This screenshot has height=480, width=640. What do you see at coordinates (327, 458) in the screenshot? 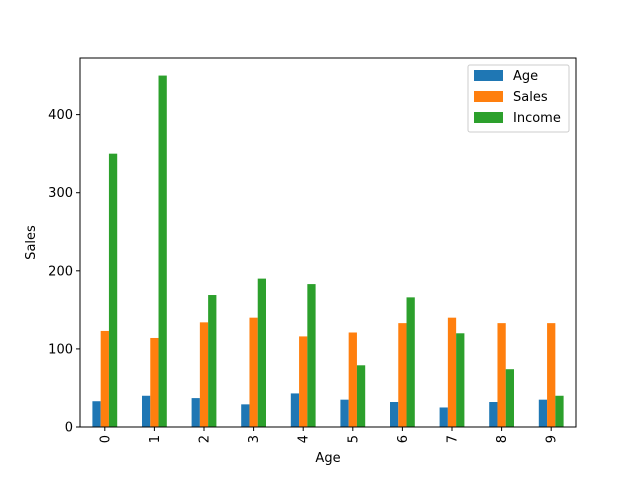
I see `x-axis-label: Age` at bounding box center [327, 458].